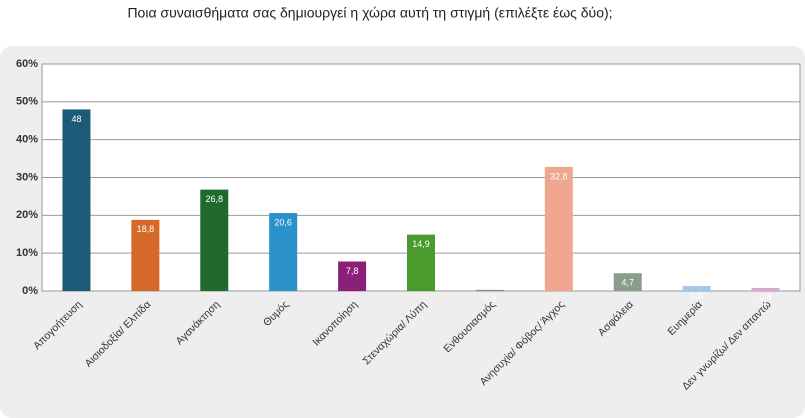 The image size is (805, 418). I want to click on value-label: 1,3, so click(696, 295).